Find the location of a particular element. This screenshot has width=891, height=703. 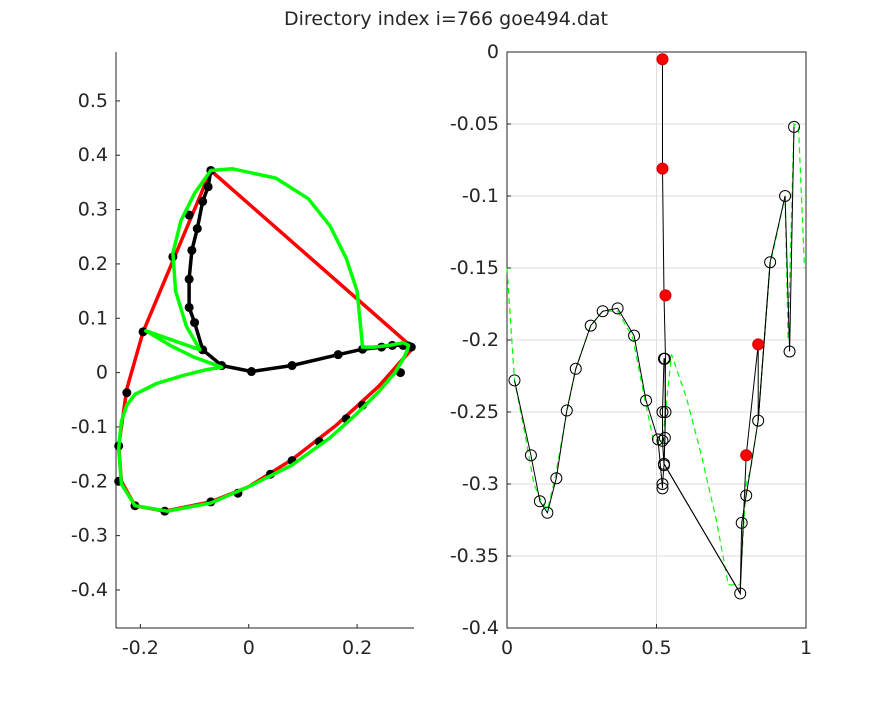

y-tick-label: 0.2 is located at coordinates (93, 264).